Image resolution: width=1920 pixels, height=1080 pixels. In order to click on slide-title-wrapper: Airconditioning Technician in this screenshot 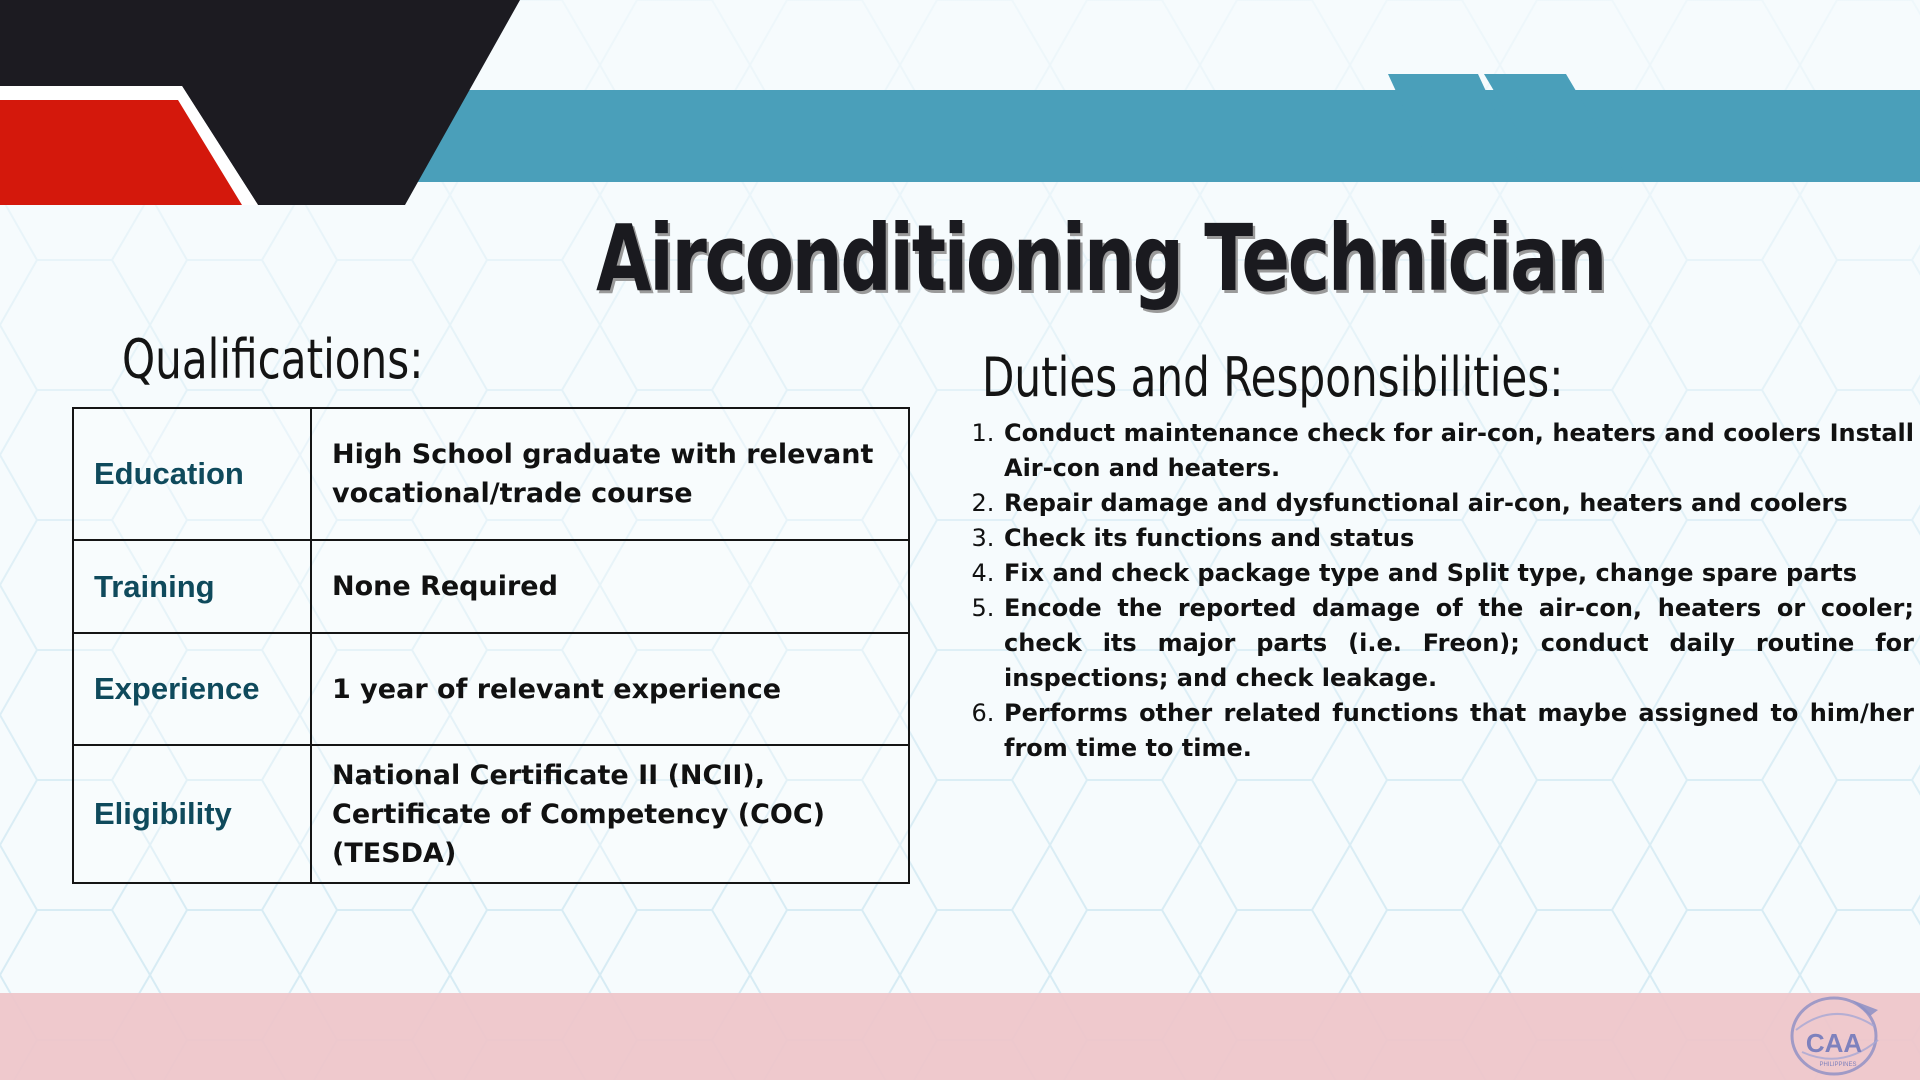, I will do `click(1101, 258)`.